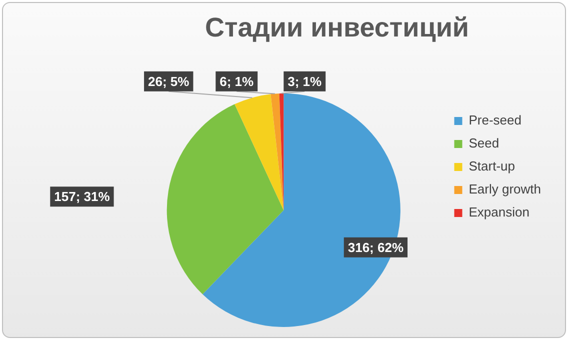 This screenshot has height=340, width=568. Describe the element at coordinates (484, 143) in the screenshot. I see `legend-label: Seed` at that location.